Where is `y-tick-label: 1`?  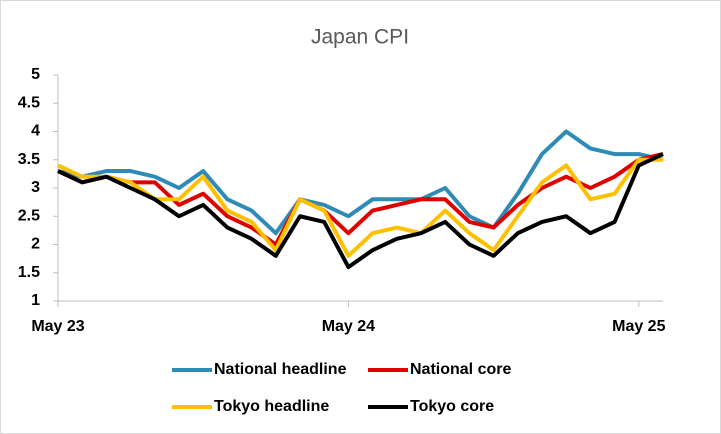
y-tick-label: 1 is located at coordinates (35, 300).